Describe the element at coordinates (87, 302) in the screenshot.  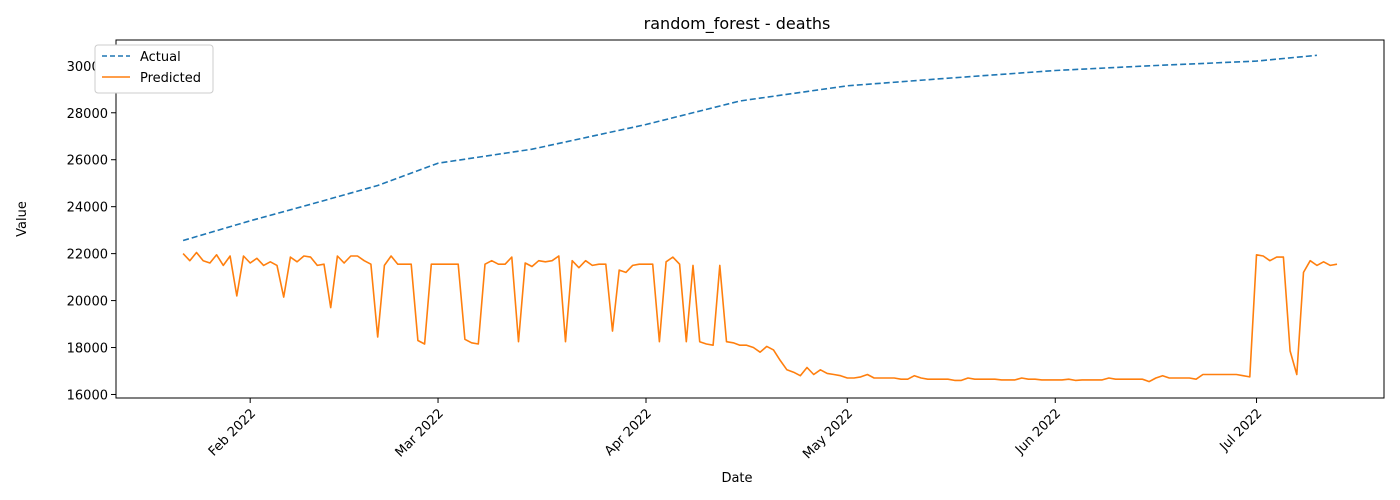
I see `y-tick-label: 20000` at that location.